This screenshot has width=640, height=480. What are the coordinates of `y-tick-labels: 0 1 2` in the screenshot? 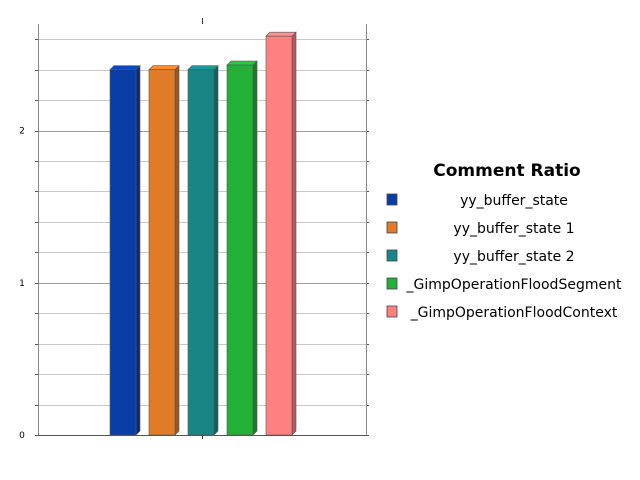 It's located at (22, 284).